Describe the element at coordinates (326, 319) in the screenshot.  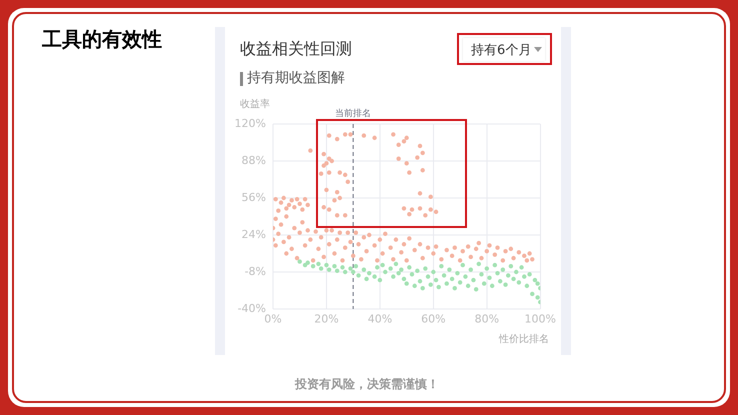
I see `x-tick-label: 20%` at that location.